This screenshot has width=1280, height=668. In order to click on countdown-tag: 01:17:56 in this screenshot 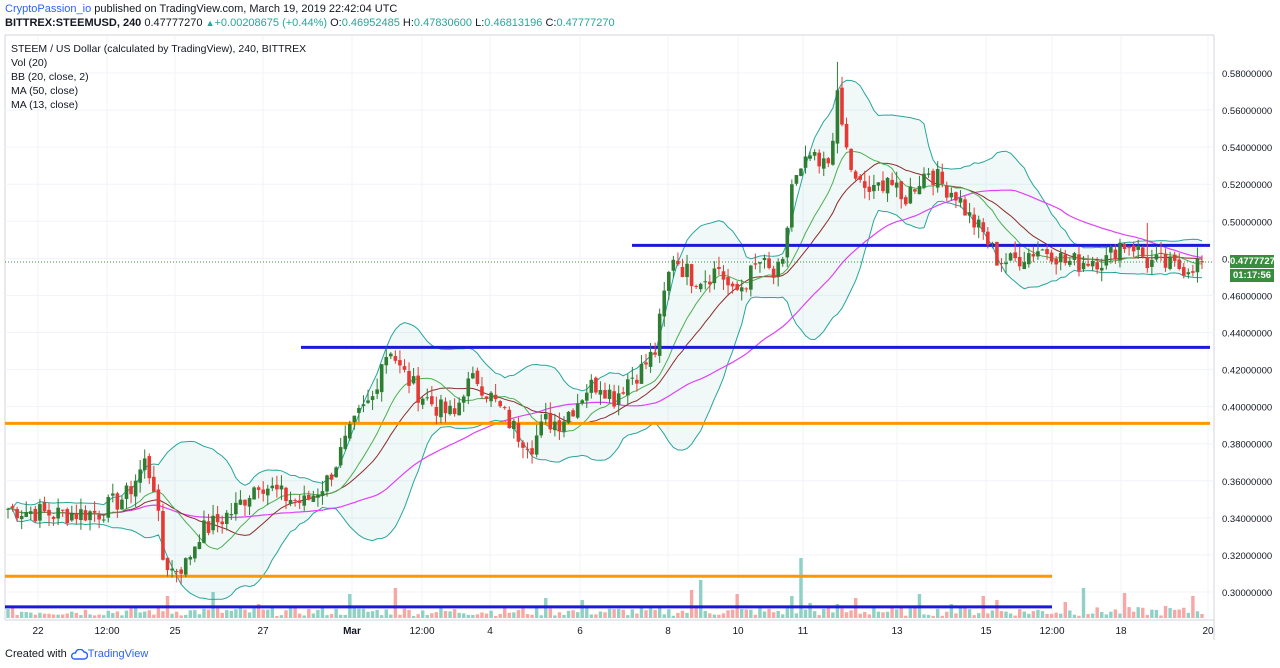, I will do `click(1252, 275)`.